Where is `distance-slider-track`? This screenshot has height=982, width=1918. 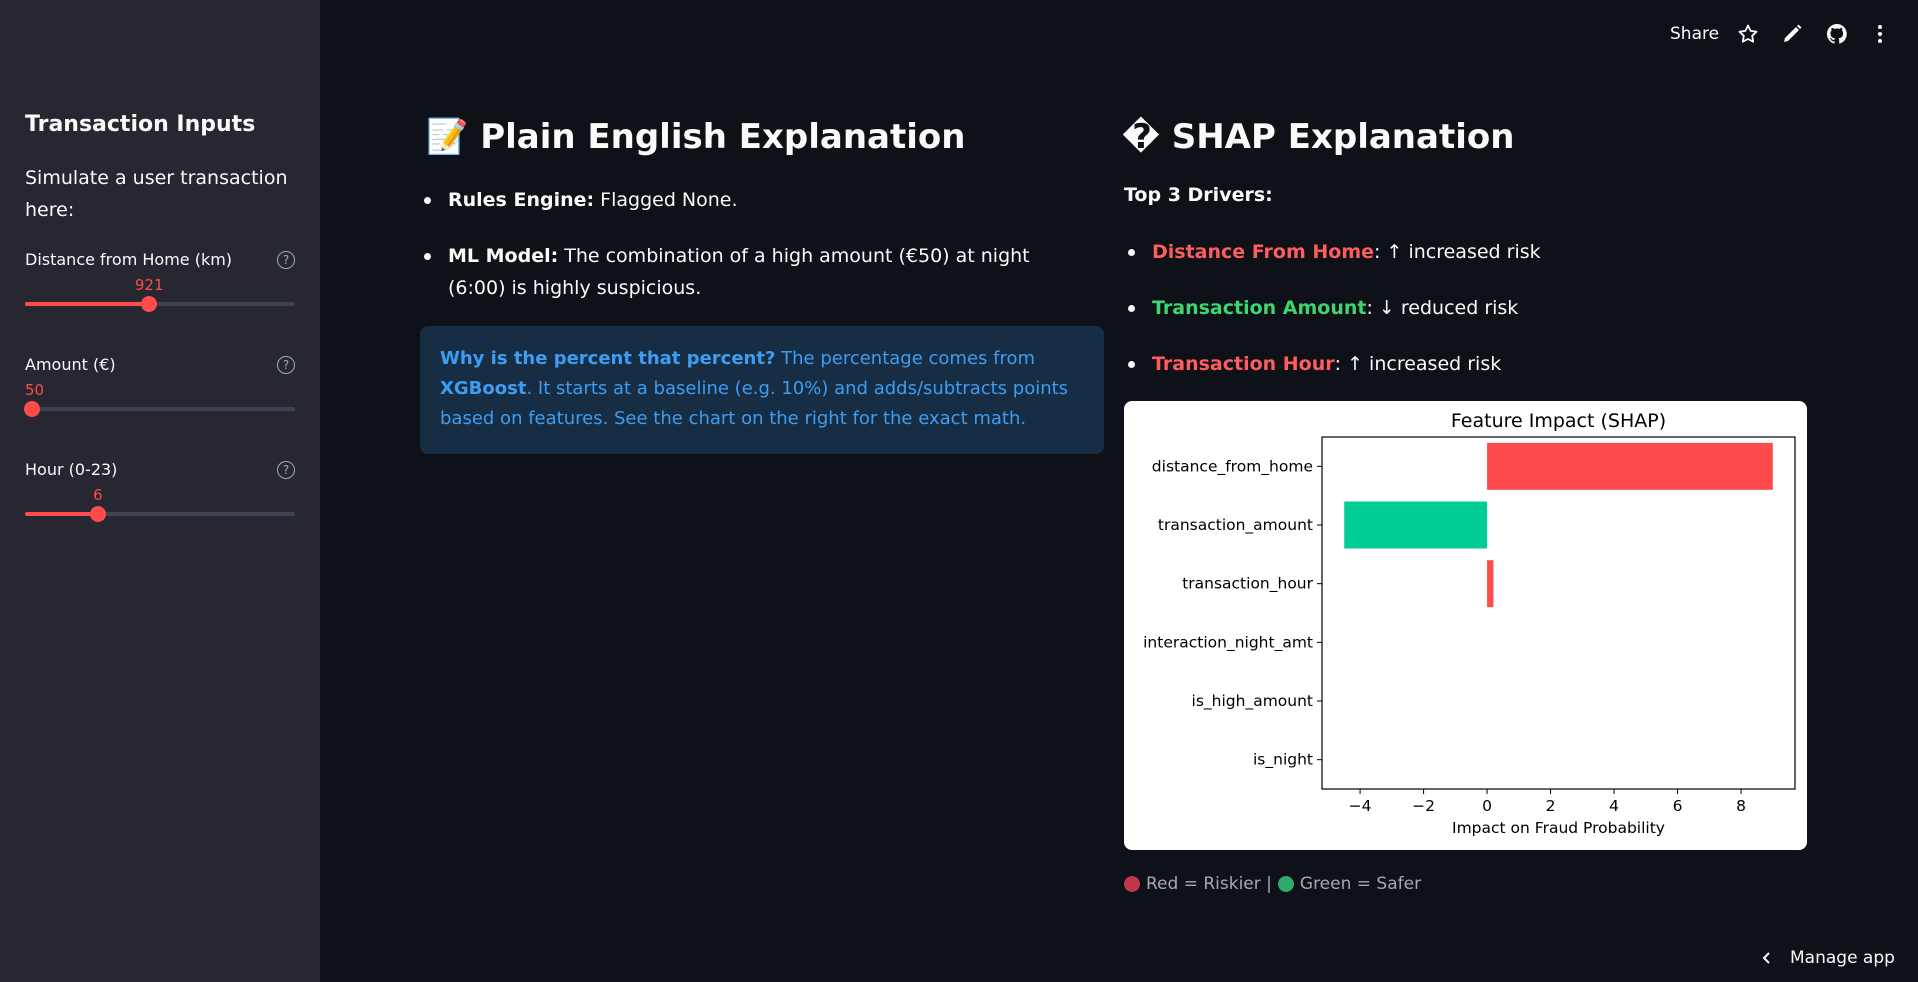 distance-slider-track is located at coordinates (160, 304).